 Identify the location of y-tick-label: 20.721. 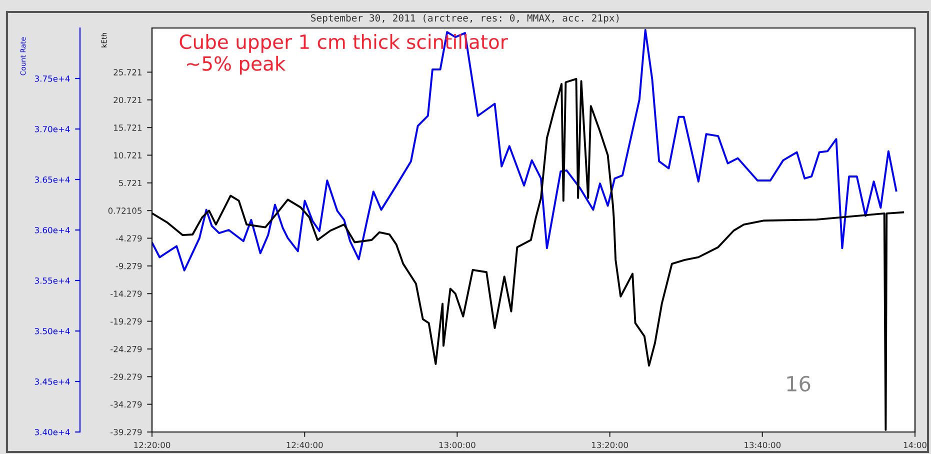
(128, 100).